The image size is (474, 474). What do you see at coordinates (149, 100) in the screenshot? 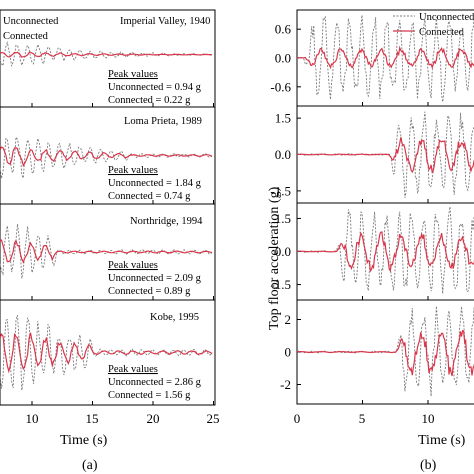
I see `peak-connected-value: Connected = 0.22 g` at bounding box center [149, 100].